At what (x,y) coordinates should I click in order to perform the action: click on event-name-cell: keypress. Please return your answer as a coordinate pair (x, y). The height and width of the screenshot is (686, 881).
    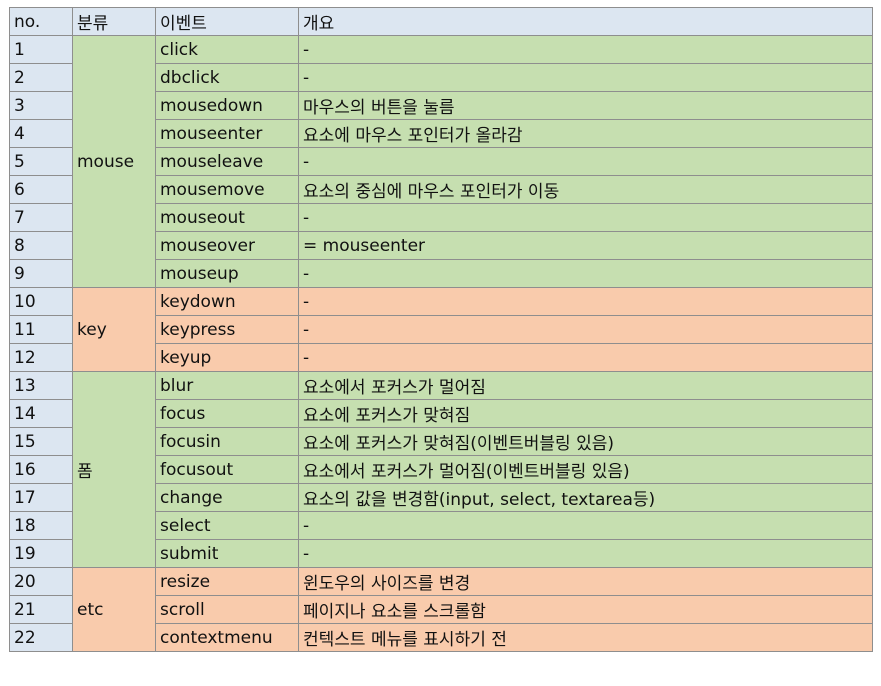
    Looking at the image, I should click on (227, 329).